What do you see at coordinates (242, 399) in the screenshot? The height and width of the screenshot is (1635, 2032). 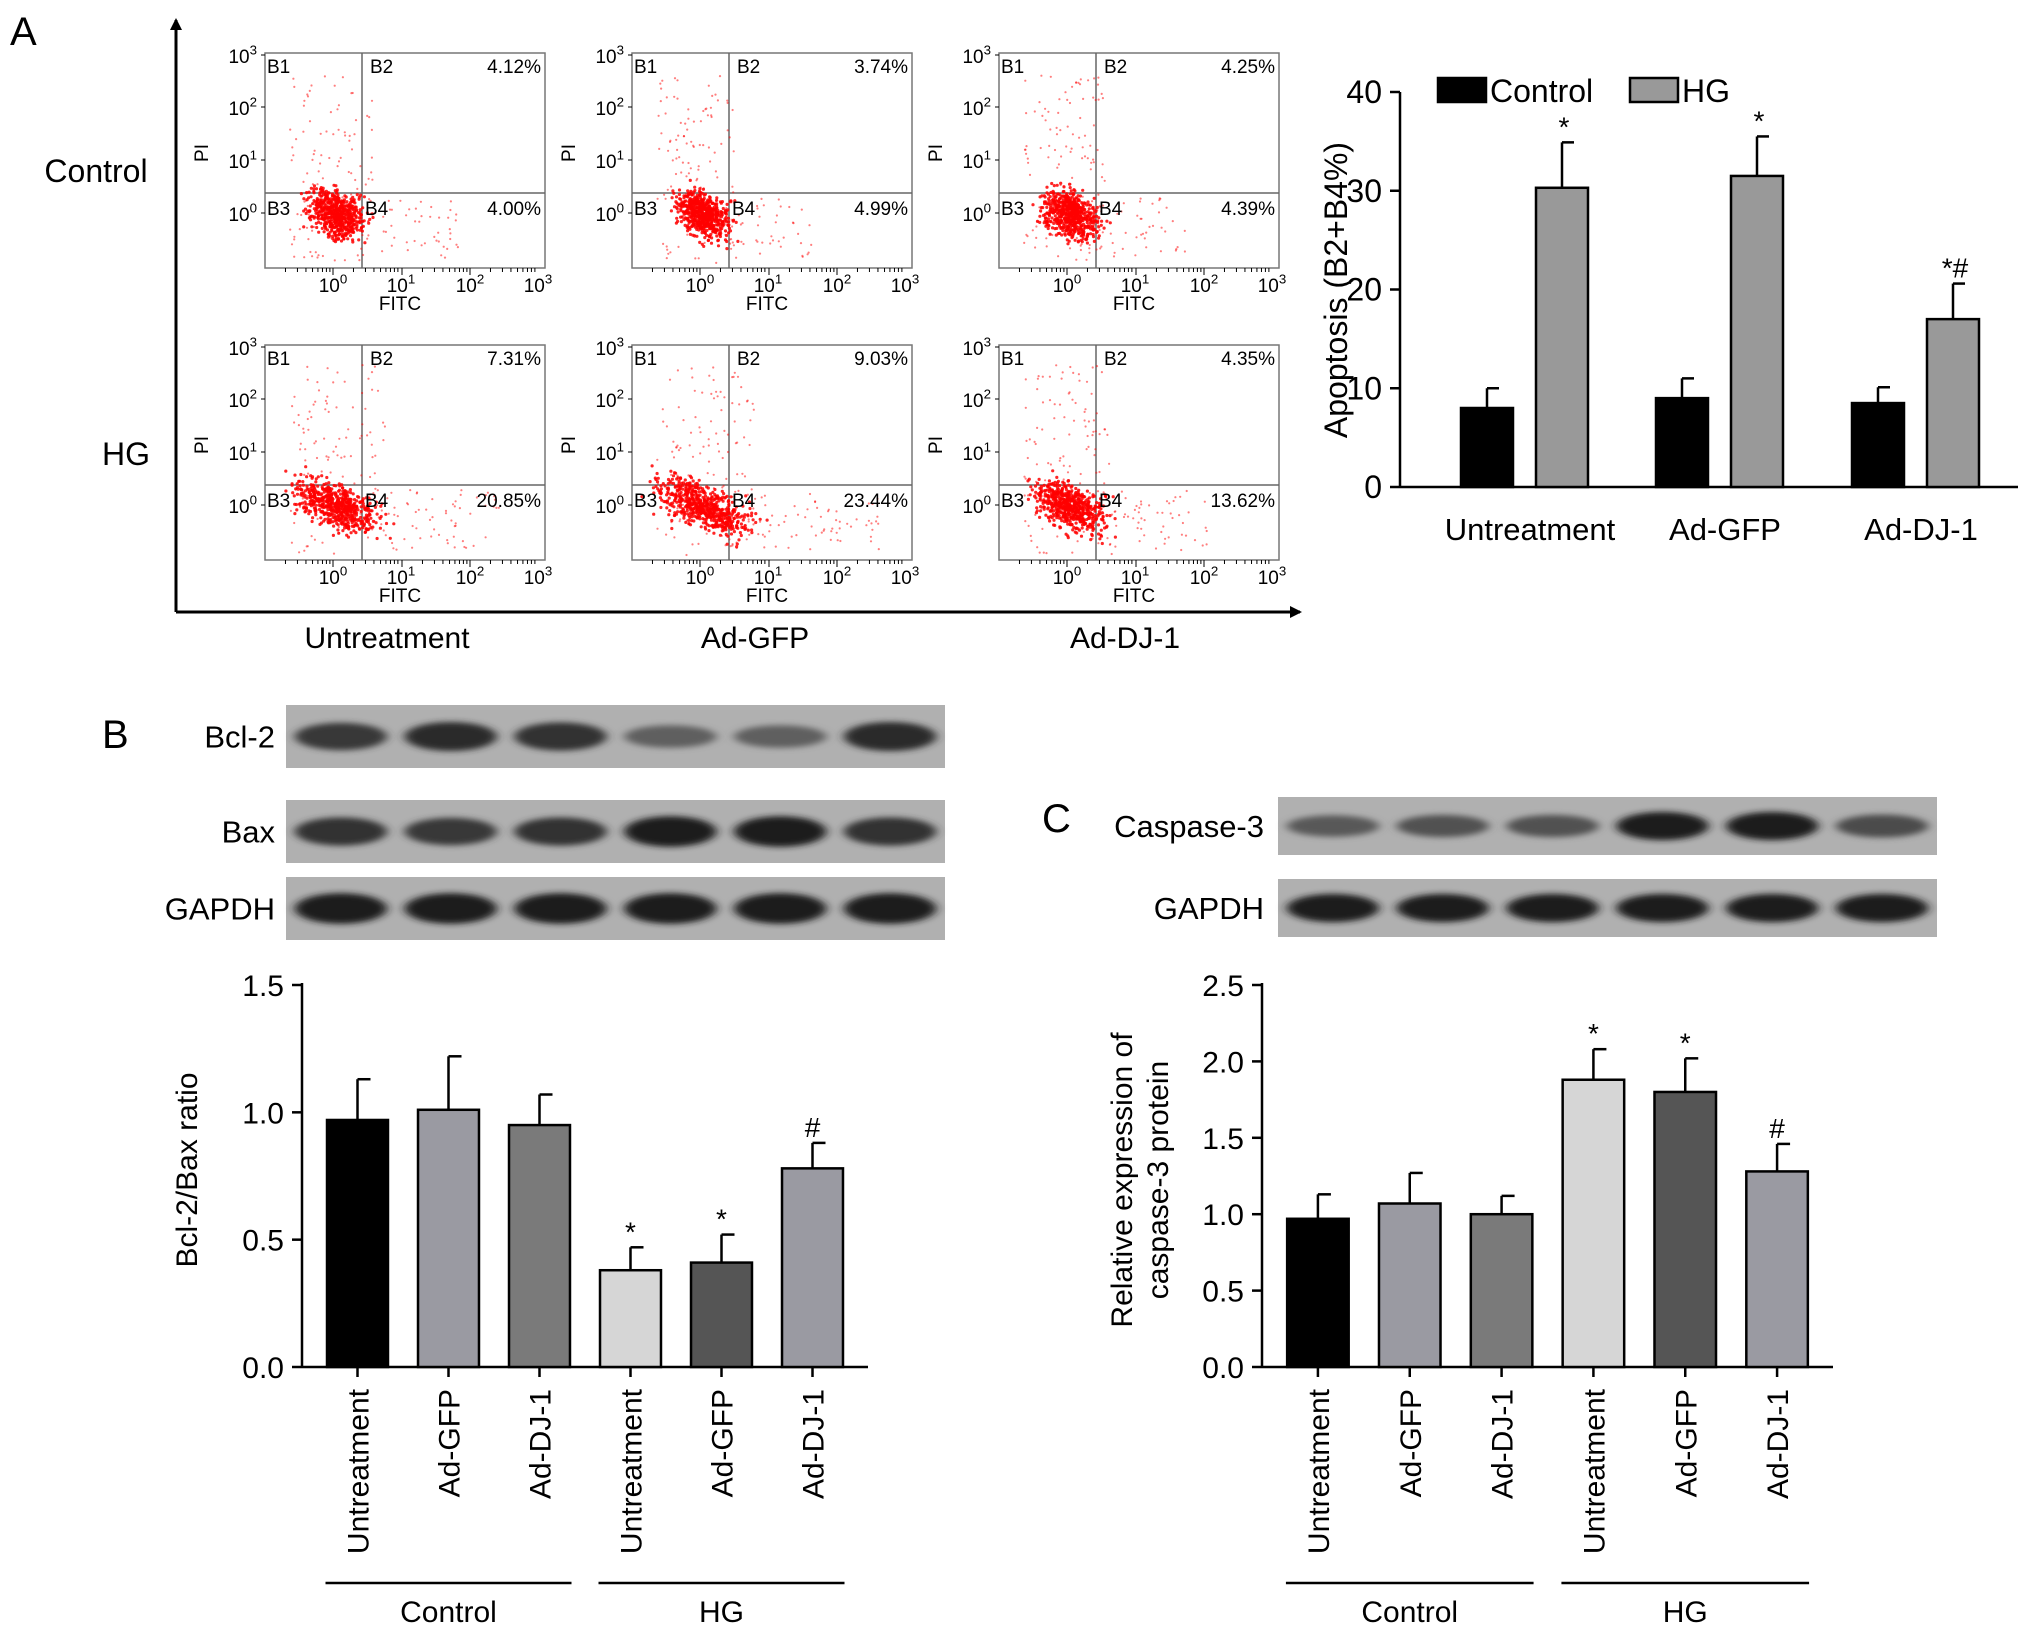 I see `y-tick-label: 102` at bounding box center [242, 399].